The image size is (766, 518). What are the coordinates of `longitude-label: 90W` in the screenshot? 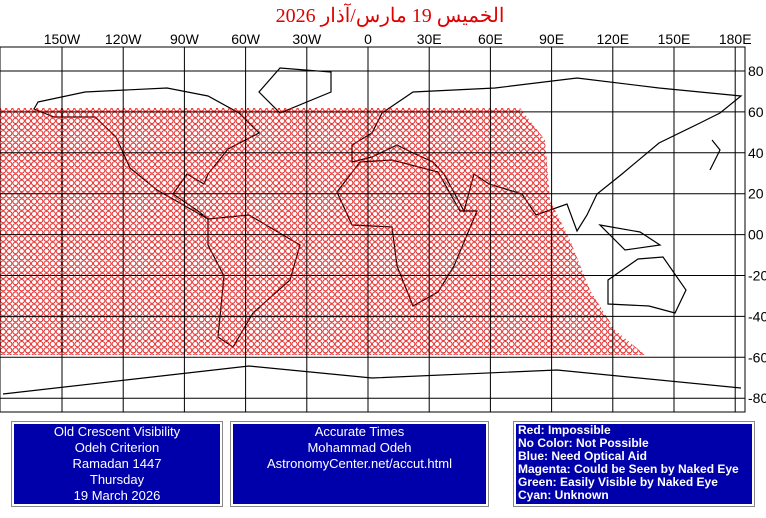 It's located at (185, 39).